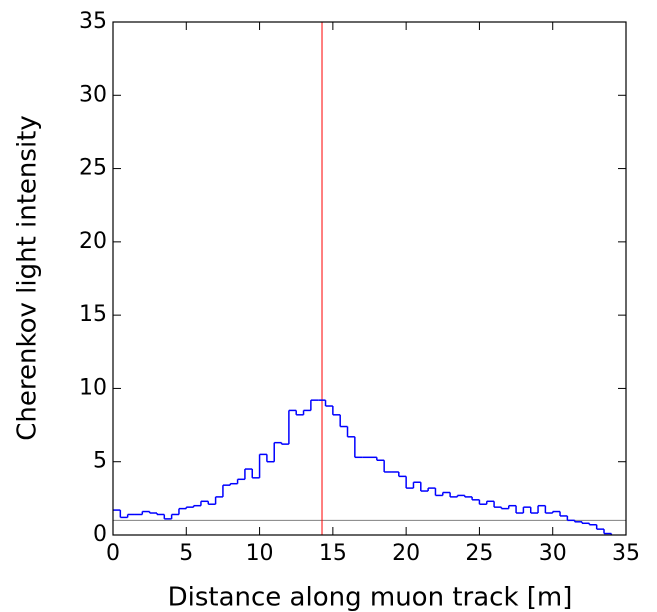 The width and height of the screenshot is (657, 612). What do you see at coordinates (93, 168) in the screenshot?
I see `y-tick-label: 25` at bounding box center [93, 168].